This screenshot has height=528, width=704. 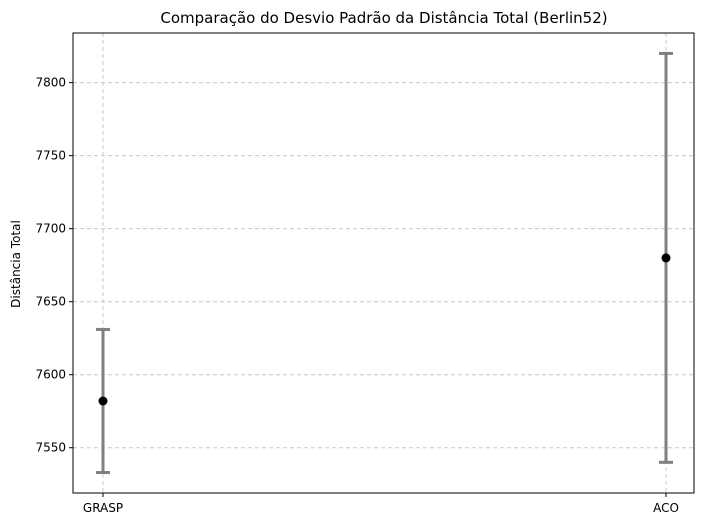 What do you see at coordinates (381, 504) in the screenshot?
I see `x-ticks: GRASP ACO` at bounding box center [381, 504].